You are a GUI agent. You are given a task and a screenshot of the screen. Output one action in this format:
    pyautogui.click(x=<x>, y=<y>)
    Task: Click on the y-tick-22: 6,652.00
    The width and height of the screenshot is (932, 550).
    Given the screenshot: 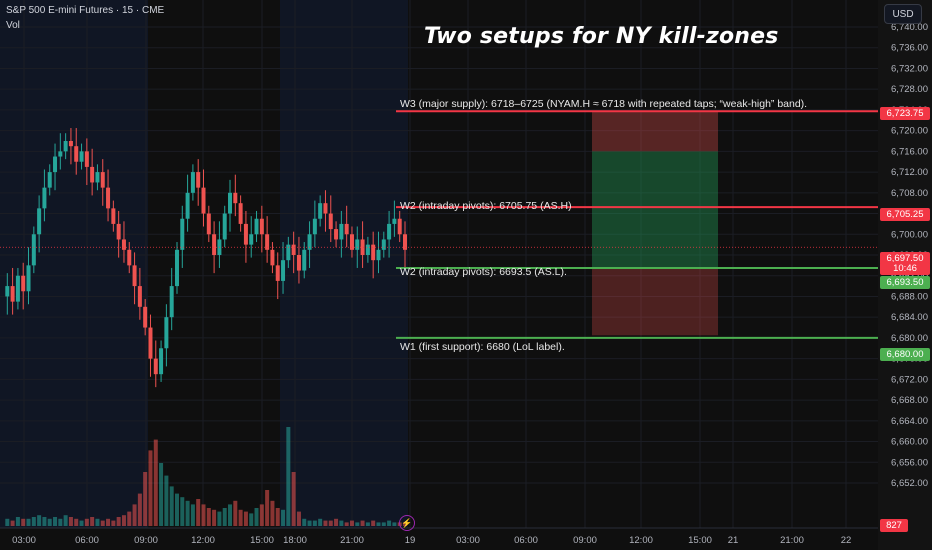 What is the action you would take?
    pyautogui.click(x=909, y=483)
    